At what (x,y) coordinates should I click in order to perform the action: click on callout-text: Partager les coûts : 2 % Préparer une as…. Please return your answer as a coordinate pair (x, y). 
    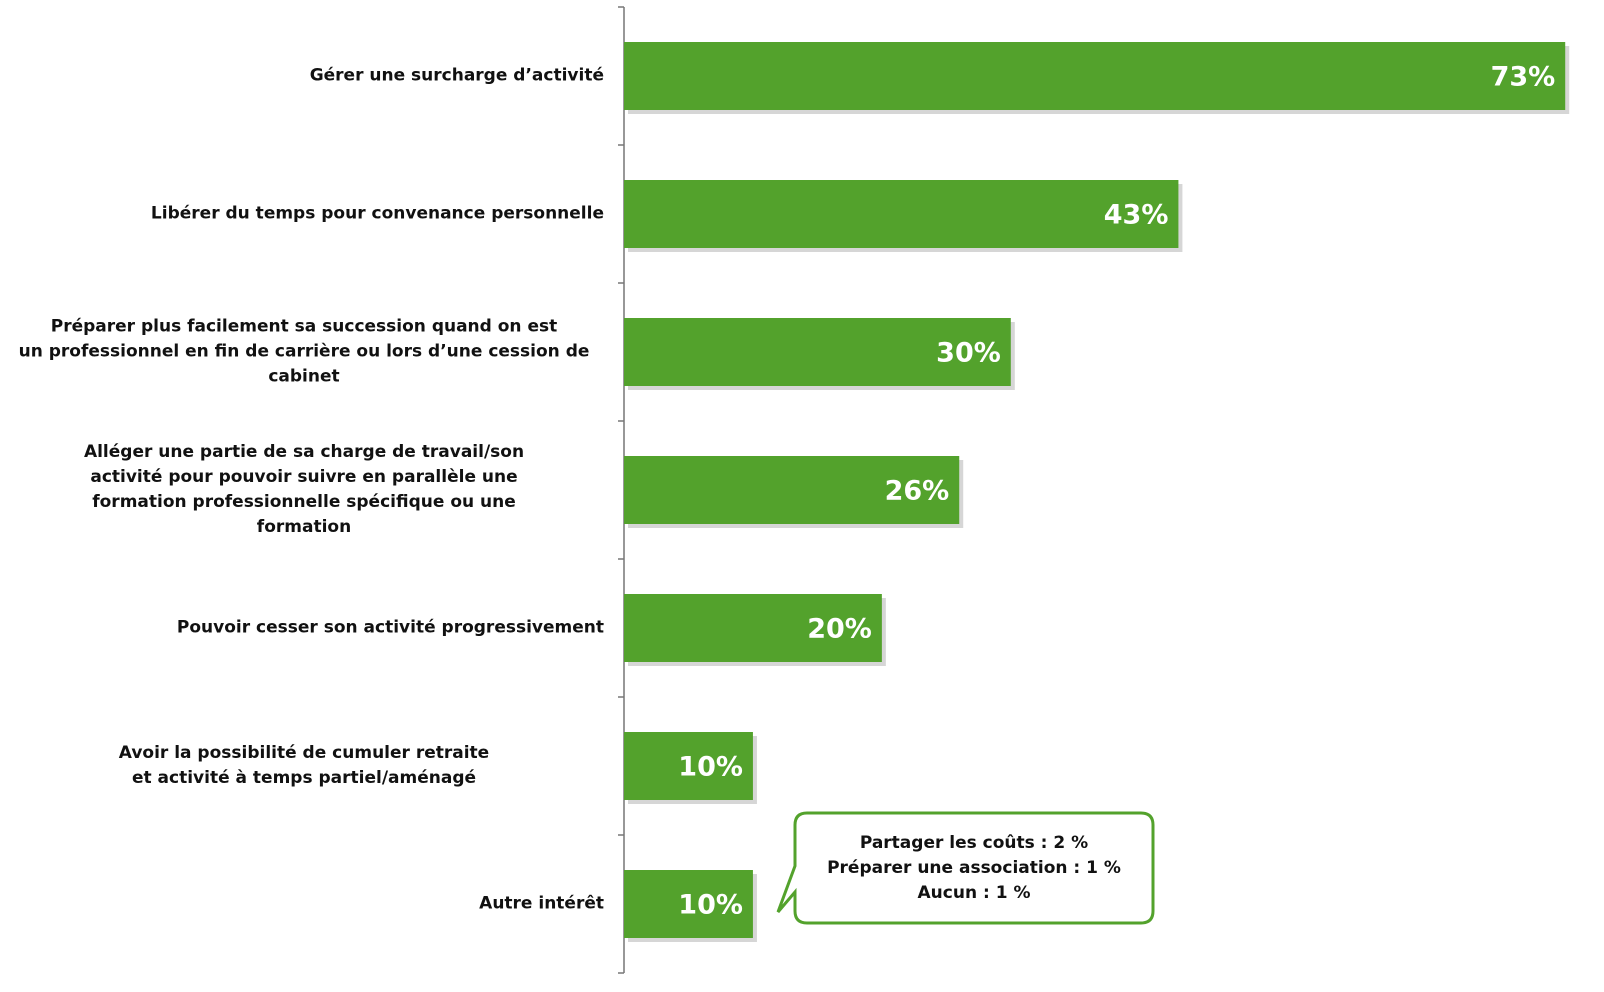
    Looking at the image, I should click on (974, 867).